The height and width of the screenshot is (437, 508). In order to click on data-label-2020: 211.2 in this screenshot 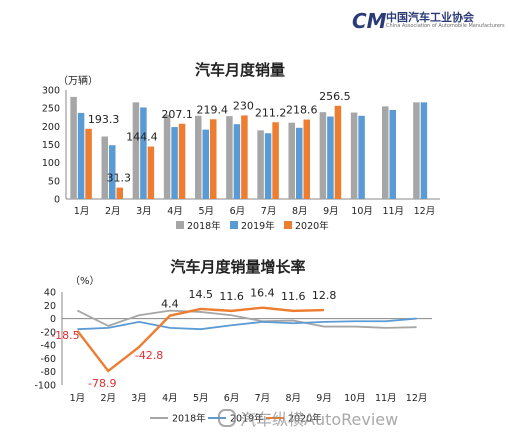, I will do `click(271, 112)`.